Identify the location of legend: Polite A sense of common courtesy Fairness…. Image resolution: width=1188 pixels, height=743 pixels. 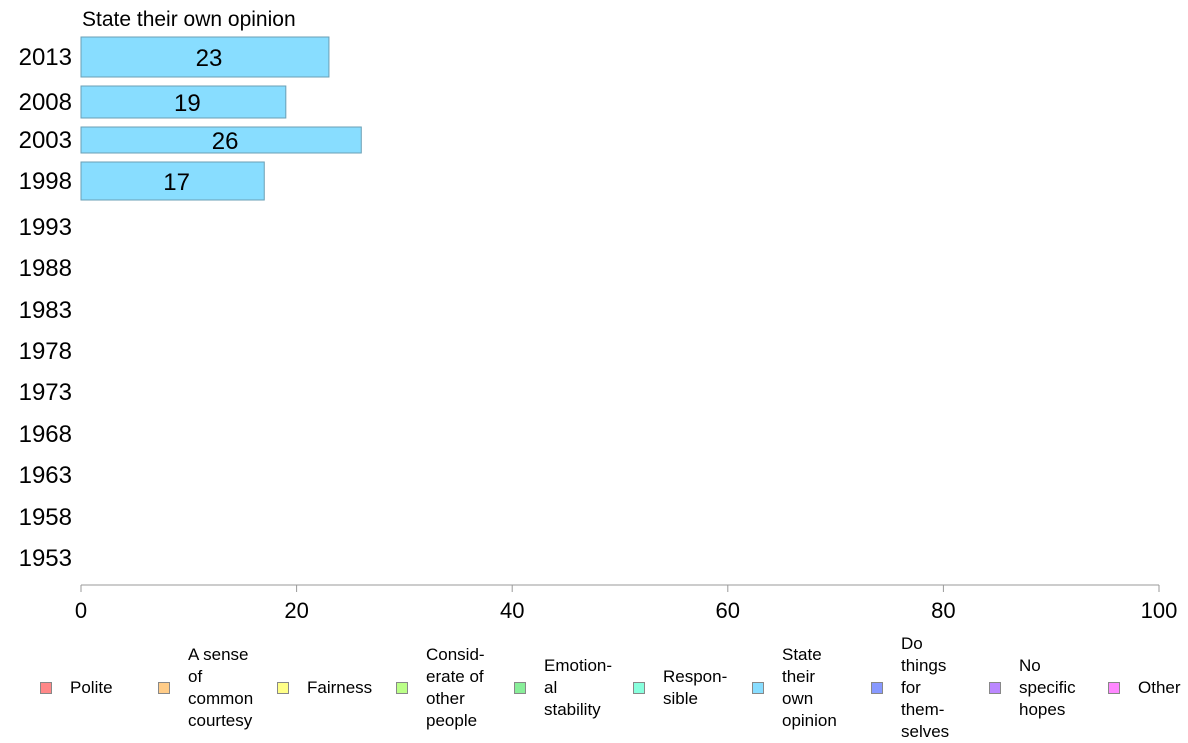
(594, 687).